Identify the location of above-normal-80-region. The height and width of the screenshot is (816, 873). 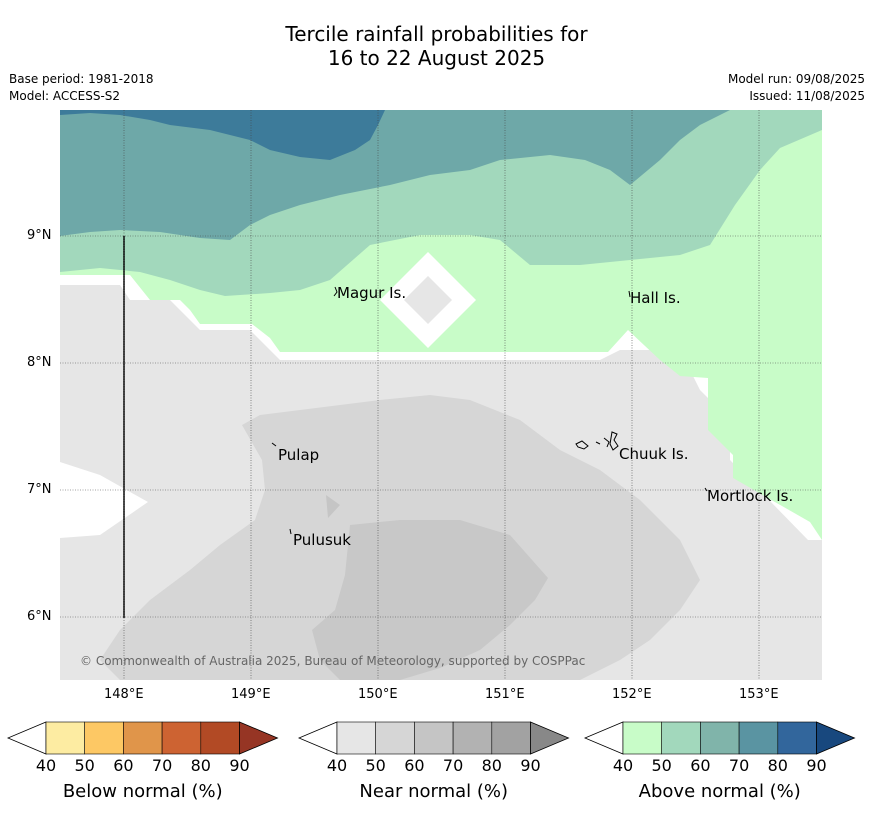
(222, 135).